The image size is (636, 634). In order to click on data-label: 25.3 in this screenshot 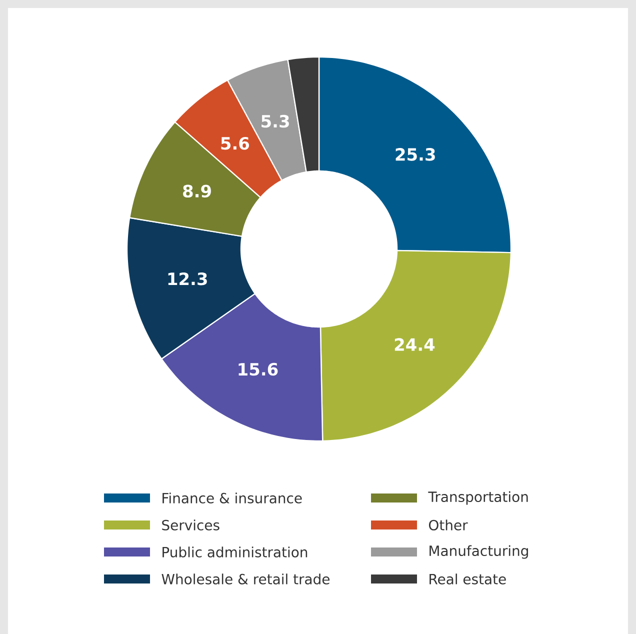, I will do `click(415, 154)`.